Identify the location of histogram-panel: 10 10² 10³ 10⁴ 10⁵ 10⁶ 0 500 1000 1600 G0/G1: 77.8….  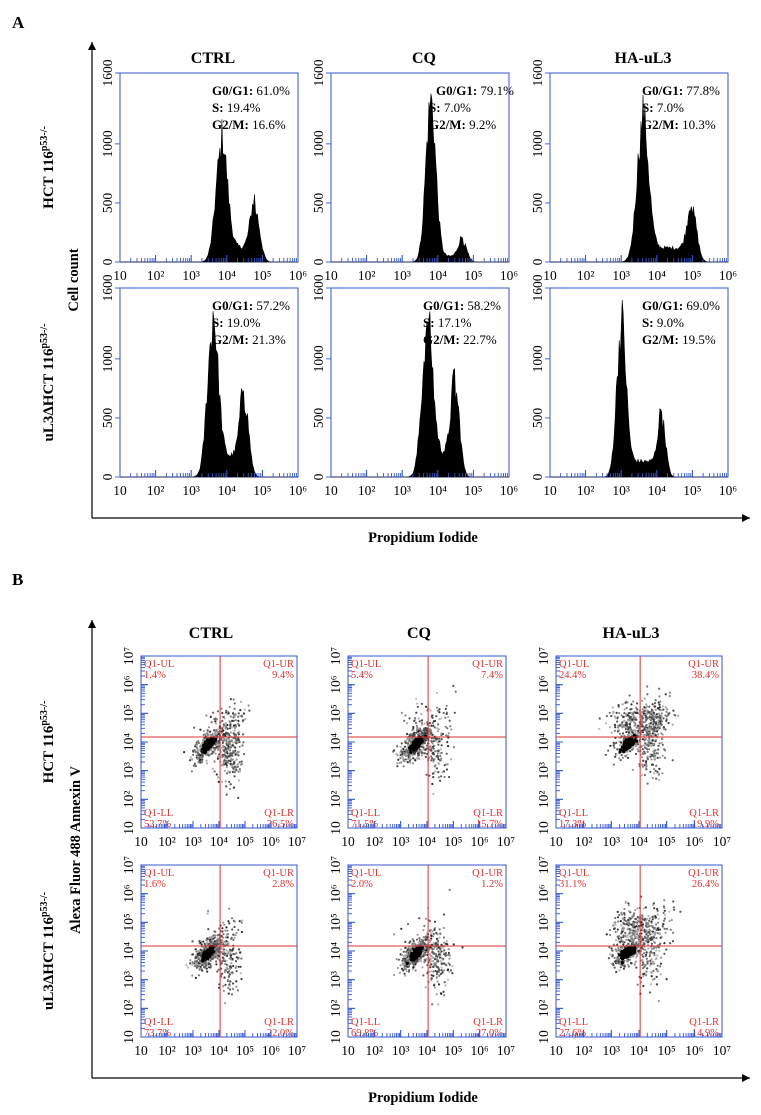
(633, 171).